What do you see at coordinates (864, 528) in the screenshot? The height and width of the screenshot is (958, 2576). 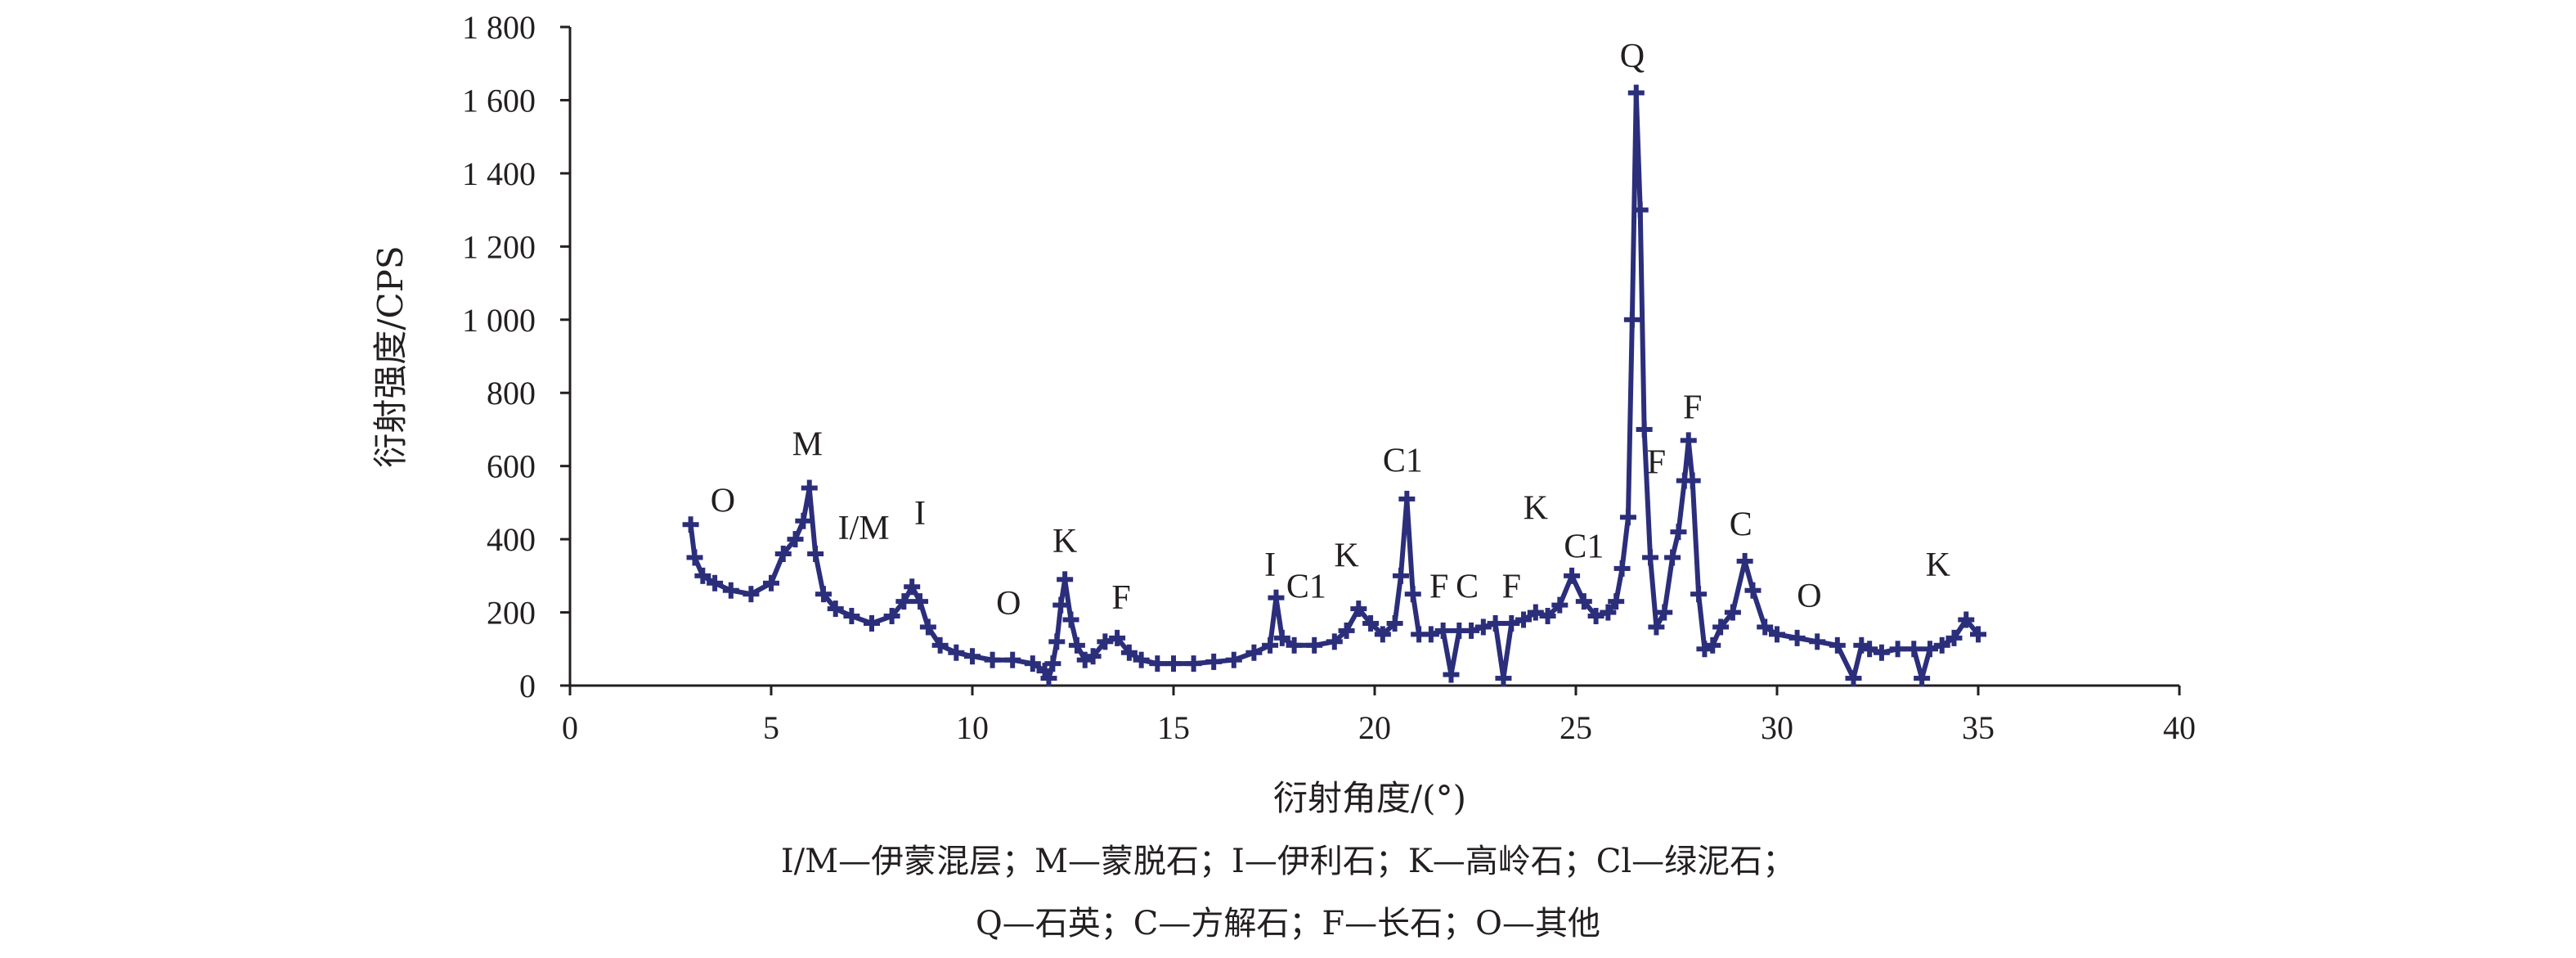 I see `peak-label: I/M` at bounding box center [864, 528].